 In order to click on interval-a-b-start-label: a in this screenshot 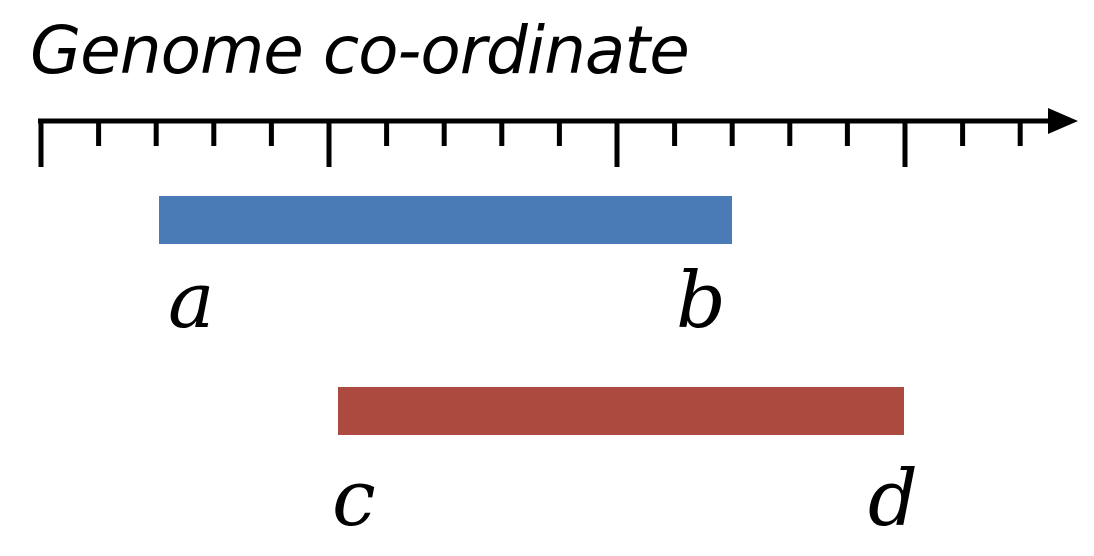, I will do `click(191, 301)`.